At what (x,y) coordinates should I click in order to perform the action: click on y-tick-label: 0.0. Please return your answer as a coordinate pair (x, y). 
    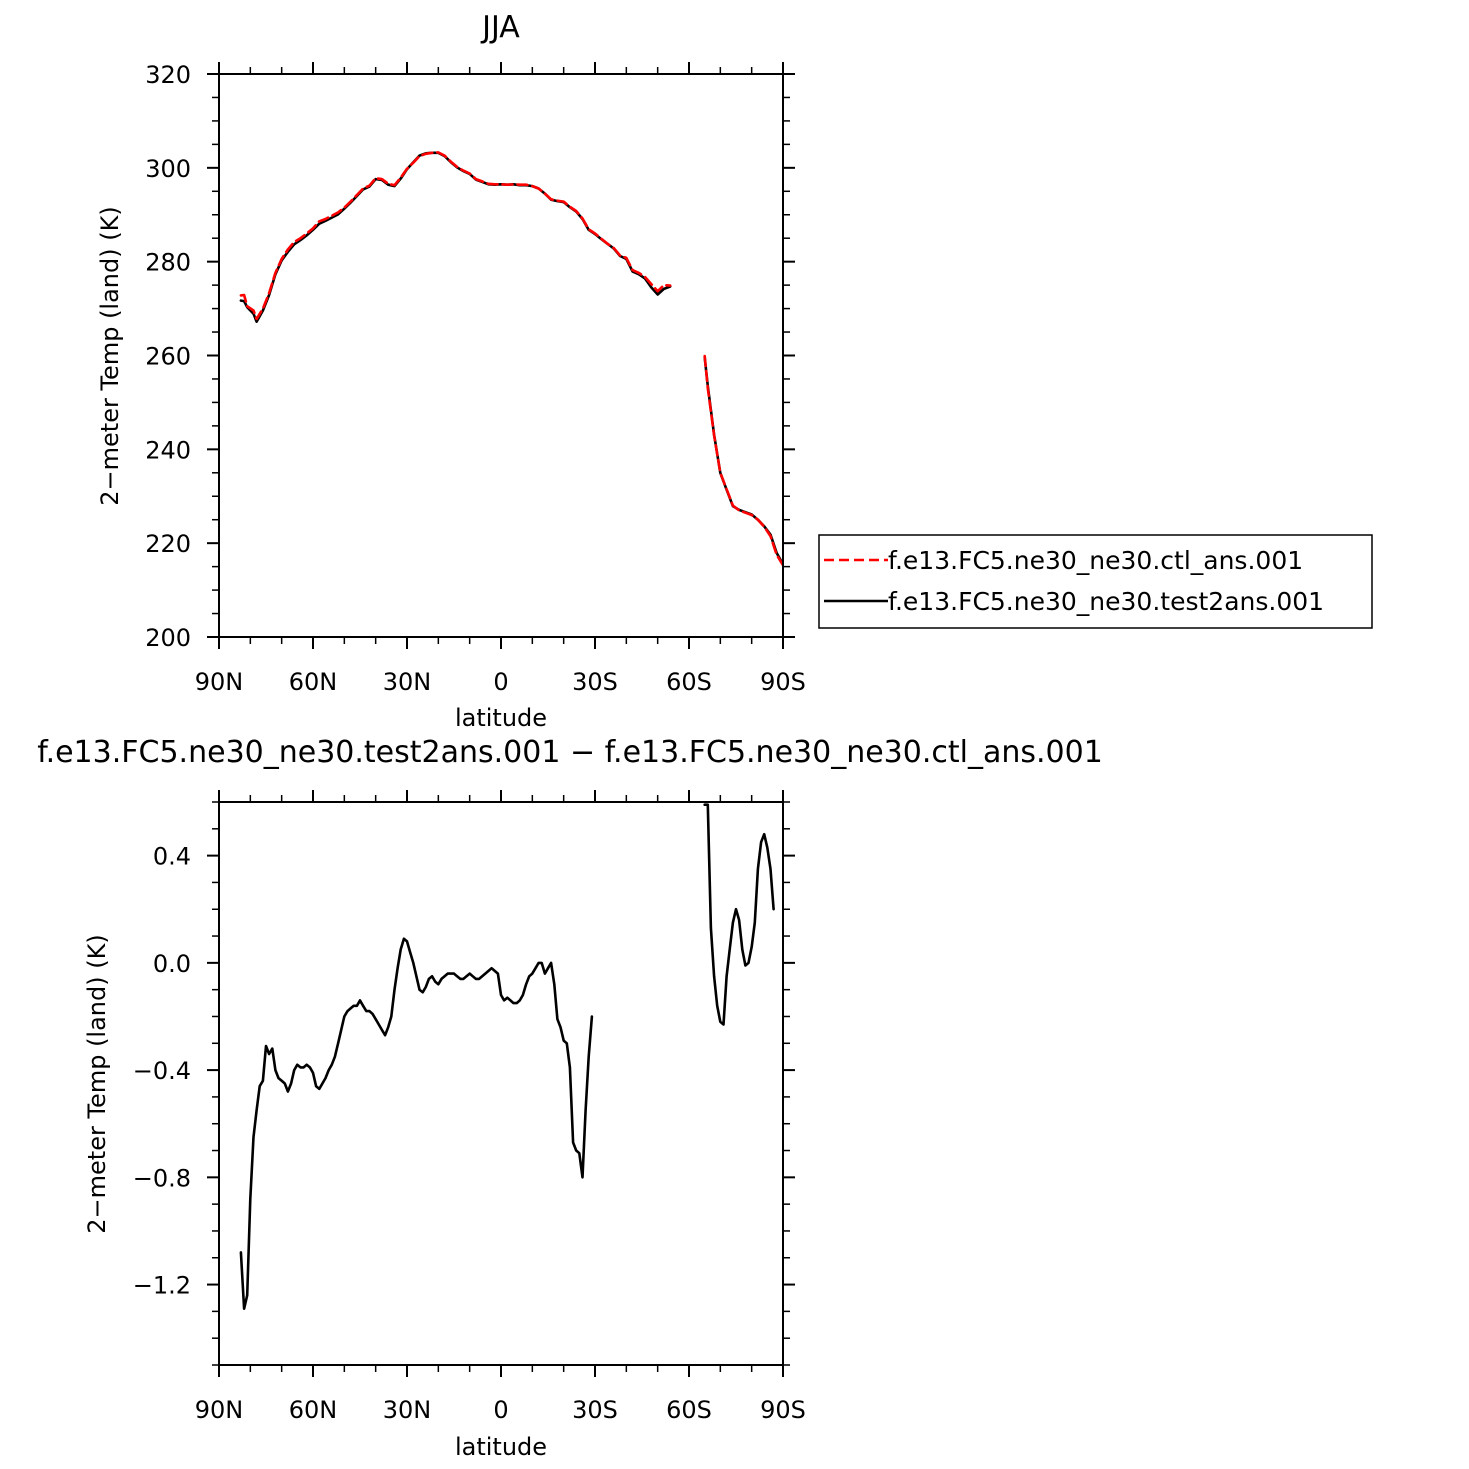
    Looking at the image, I should click on (172, 964).